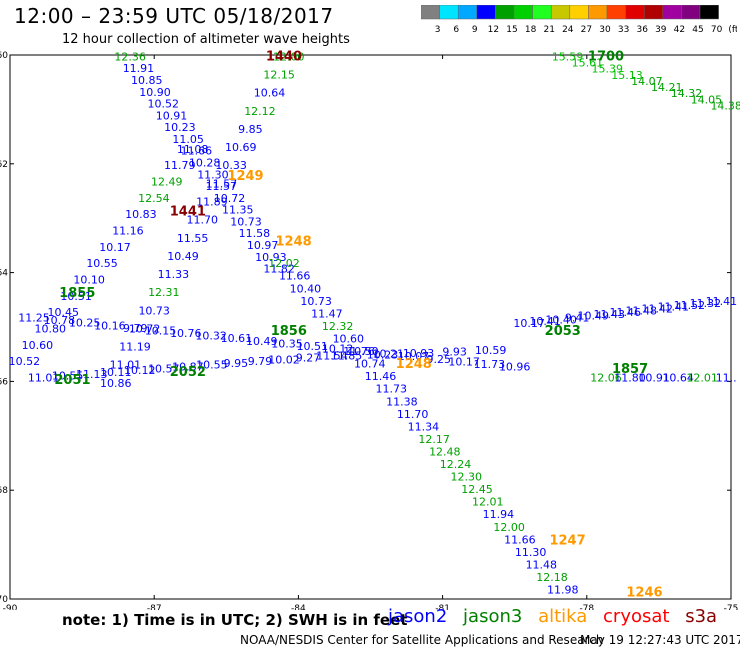  Describe the element at coordinates (647, 81) in the screenshot. I see `swh-value-label: 14.07` at that location.